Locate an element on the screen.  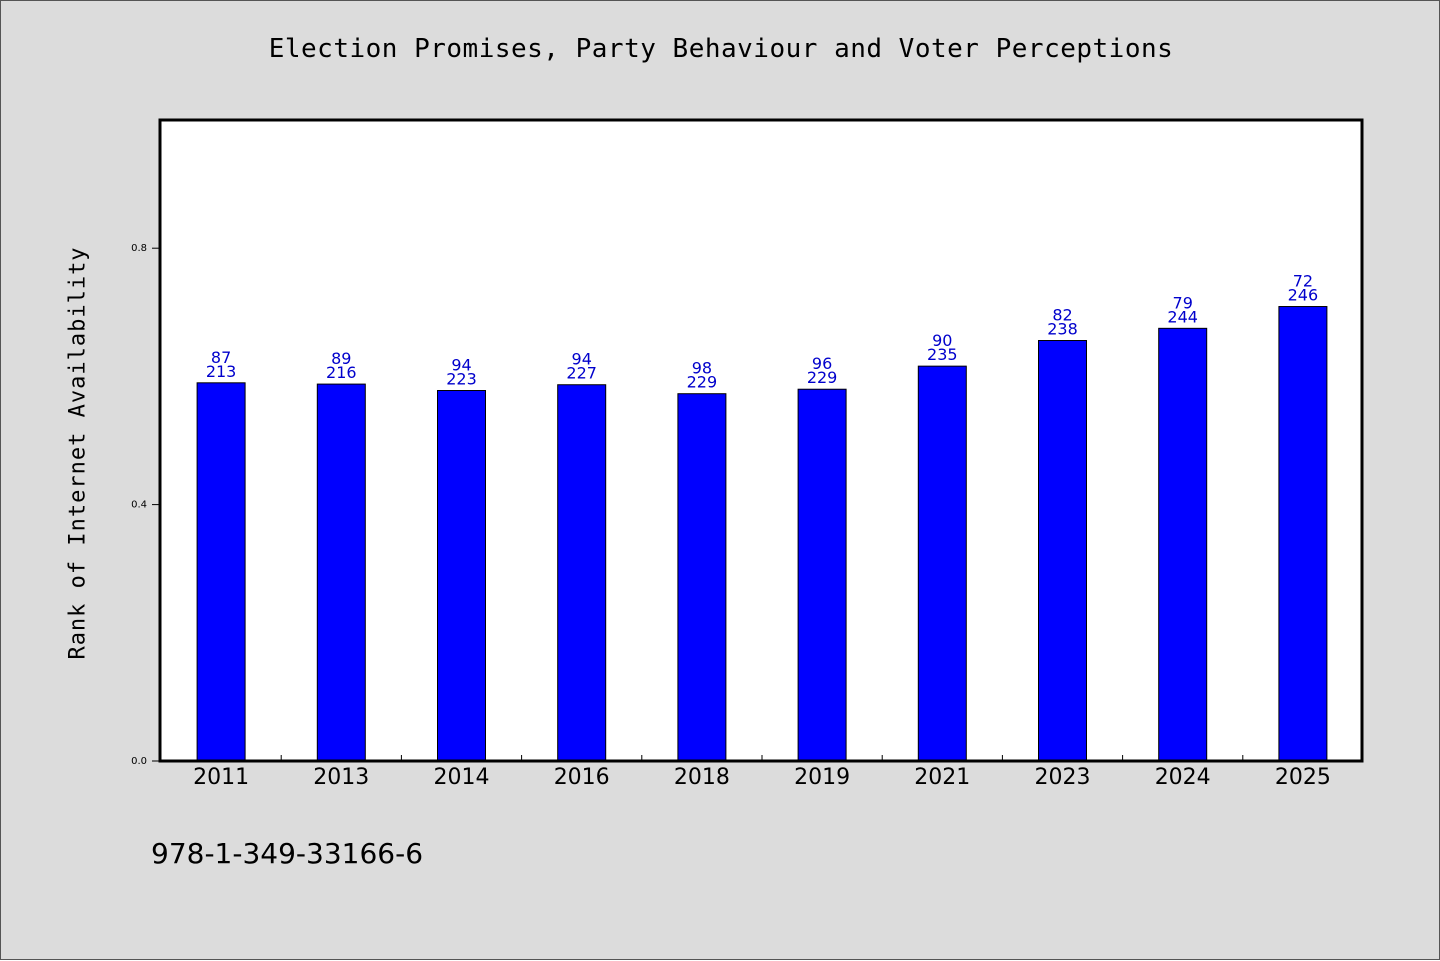
bar-label-bottom: 246 is located at coordinates (1303, 295).